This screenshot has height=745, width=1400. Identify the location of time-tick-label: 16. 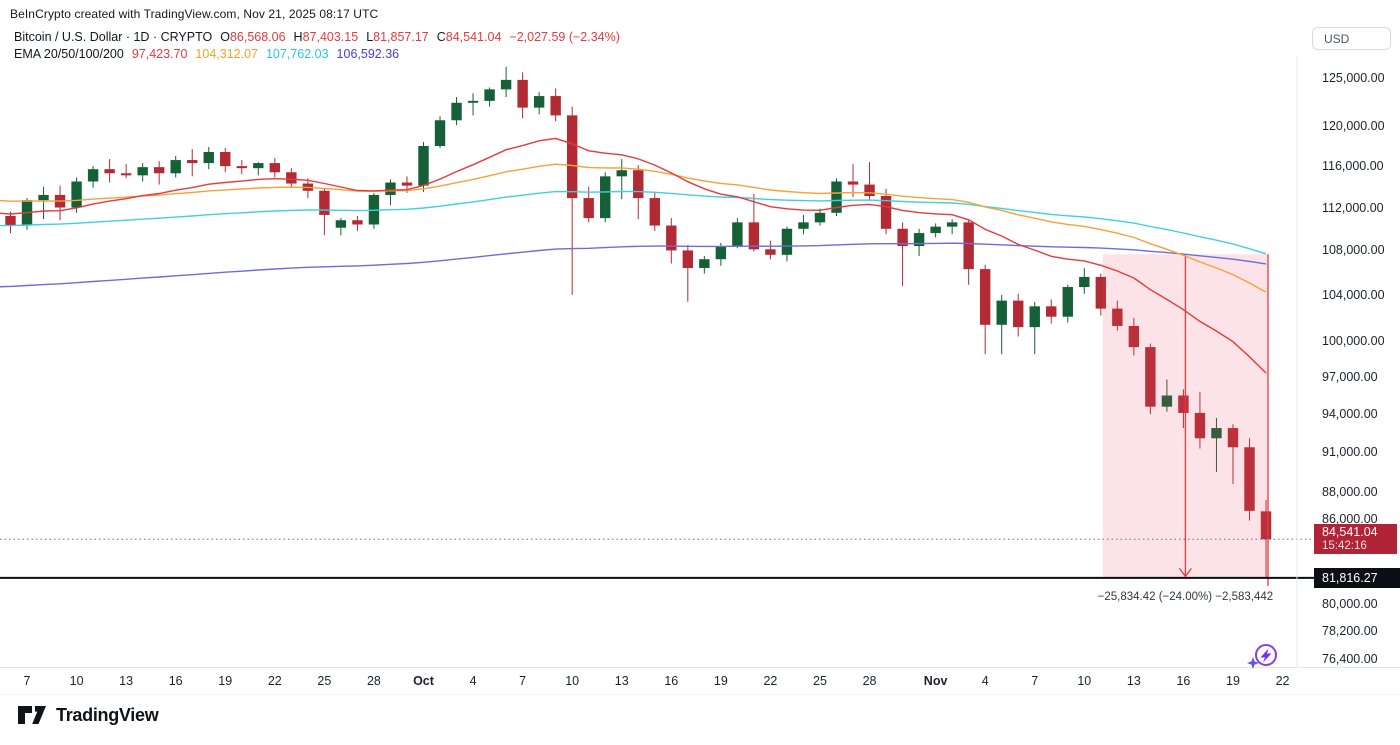
(175, 681).